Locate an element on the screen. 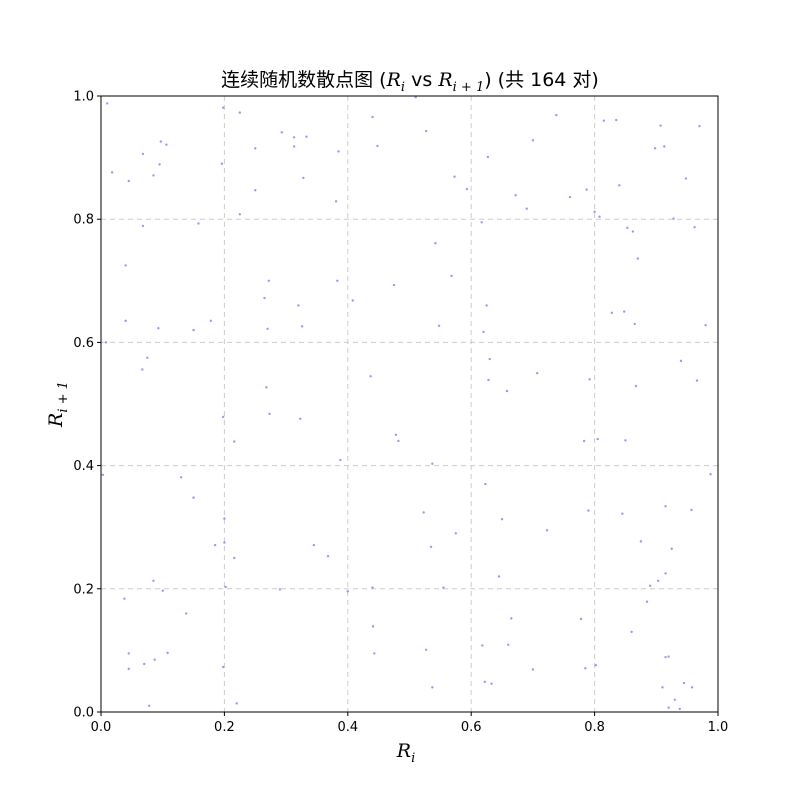  chart-title: 连续随机数散点图 (Ri vs Ri + 1) (共 164 对) is located at coordinates (410, 82).